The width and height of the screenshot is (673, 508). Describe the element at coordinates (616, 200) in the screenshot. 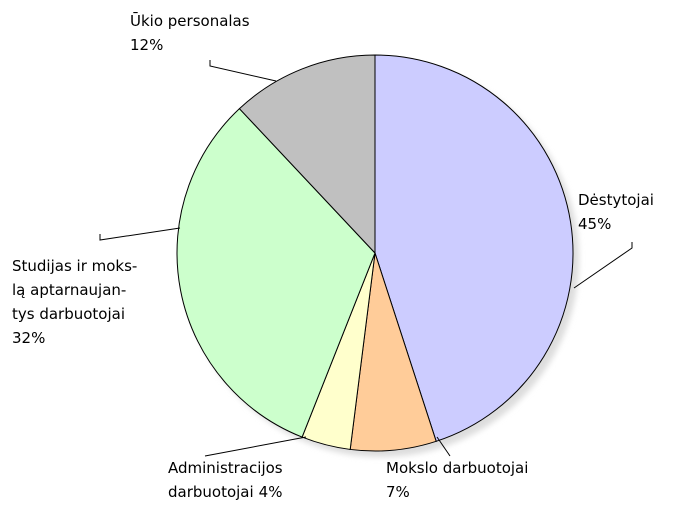

I see `label-line: Dėstytojai` at that location.